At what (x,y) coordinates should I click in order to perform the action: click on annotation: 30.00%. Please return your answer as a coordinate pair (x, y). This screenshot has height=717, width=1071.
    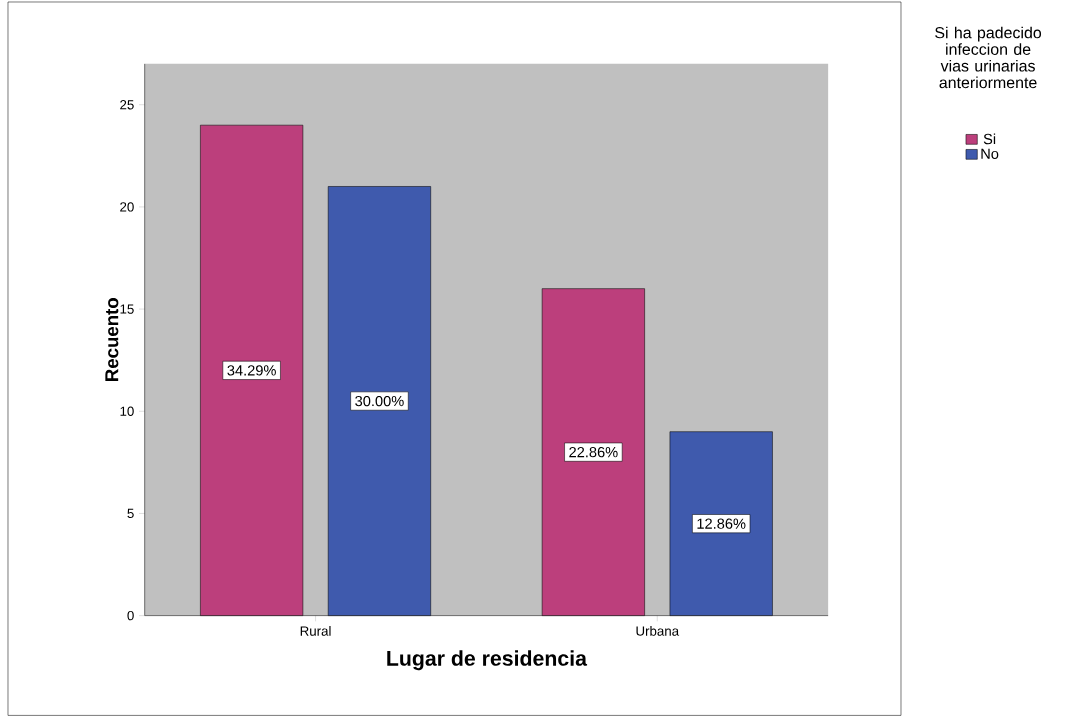
    Looking at the image, I should click on (379, 401).